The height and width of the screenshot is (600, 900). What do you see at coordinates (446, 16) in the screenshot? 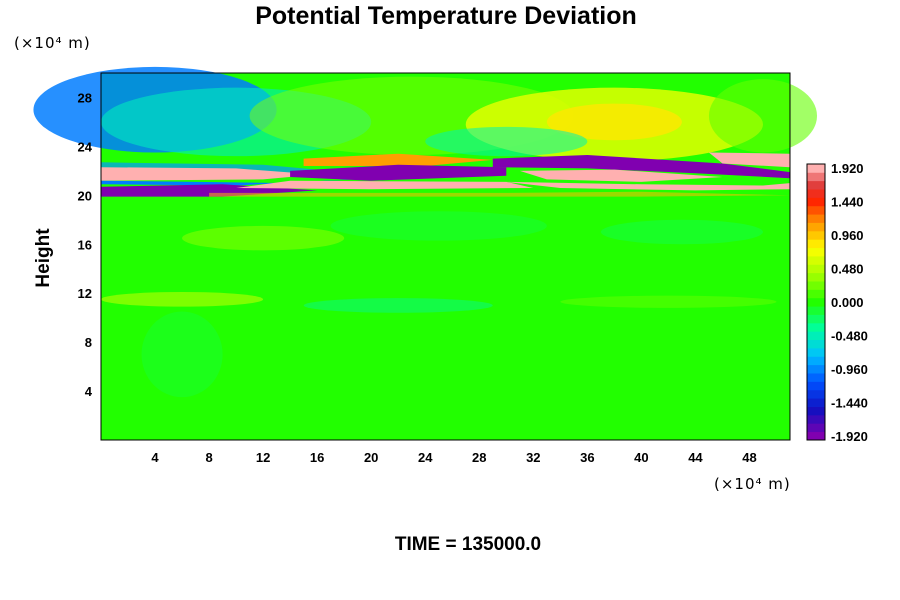
I see `chart-title: Potential Temperature Deviation` at bounding box center [446, 16].